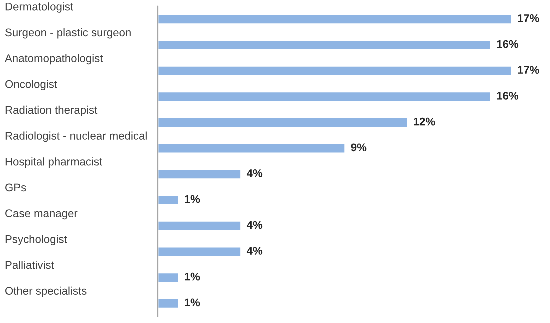  Describe the element at coordinates (68, 33) in the screenshot. I see `y-tick-label: Surgeon - plastic surgeon` at that location.